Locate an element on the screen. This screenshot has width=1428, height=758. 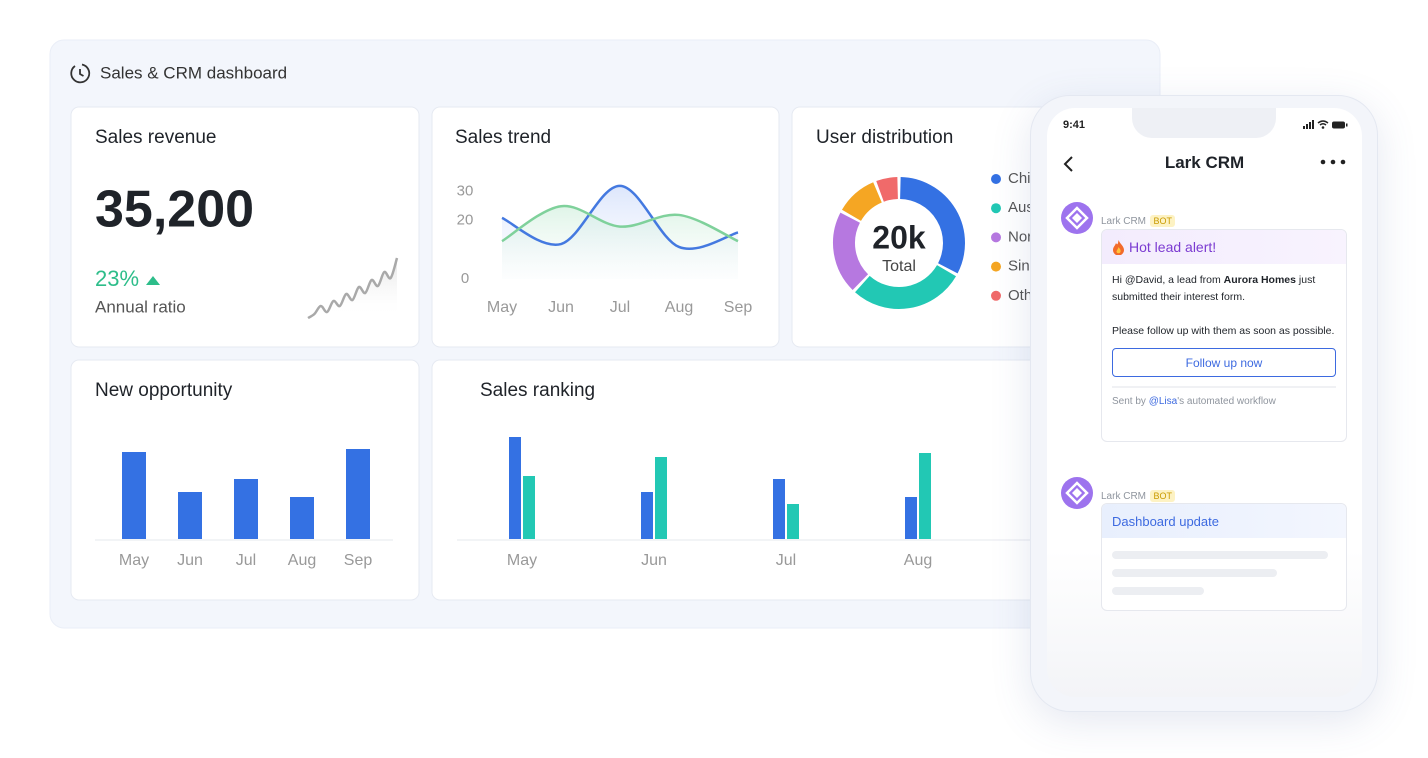
dashboard-icon is located at coordinates (80, 73).